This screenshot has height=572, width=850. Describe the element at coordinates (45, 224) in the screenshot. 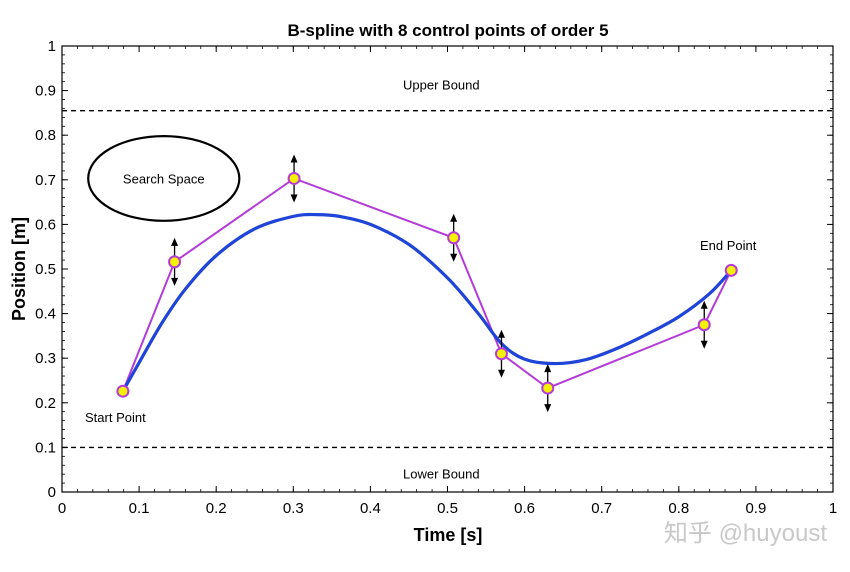

I see `y-tick-label: 0.6` at that location.